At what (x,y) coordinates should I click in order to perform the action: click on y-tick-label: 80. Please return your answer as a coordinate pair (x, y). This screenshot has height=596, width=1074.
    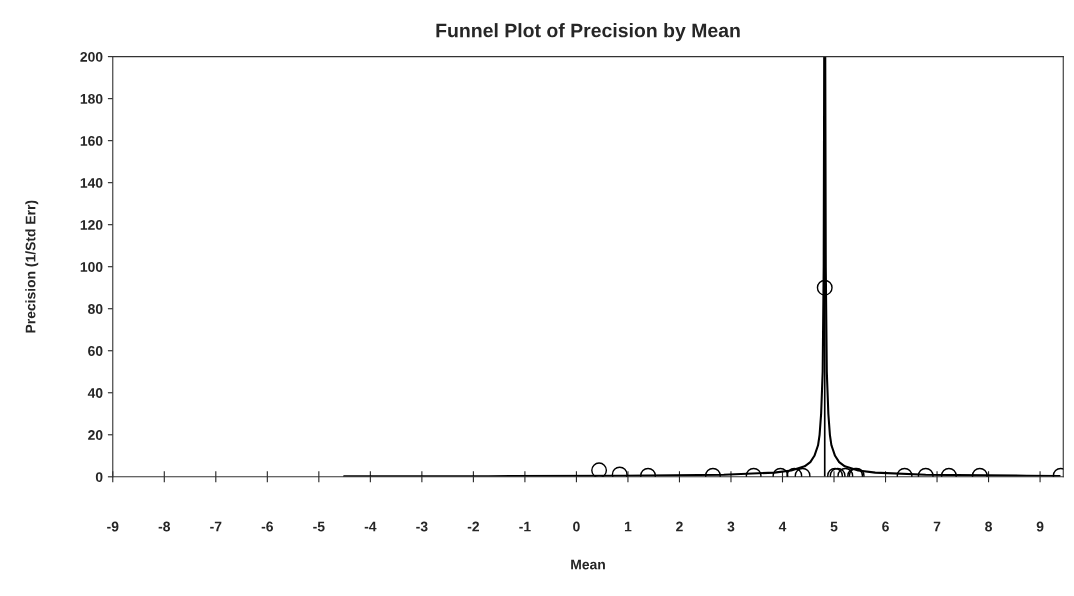
    Looking at the image, I should click on (95, 309).